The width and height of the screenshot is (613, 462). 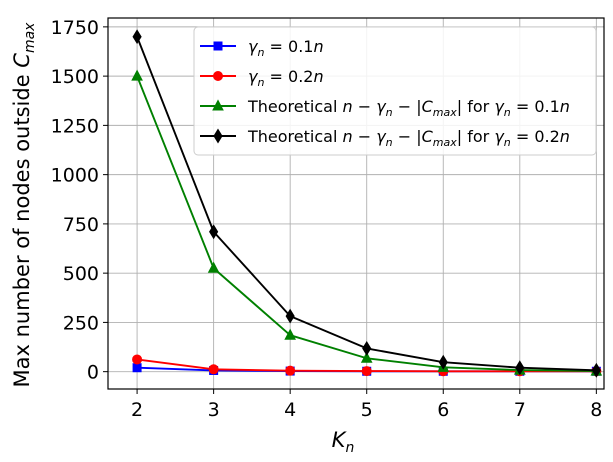 I want to click on y-tick-label: 1500, so click(x=75, y=77).